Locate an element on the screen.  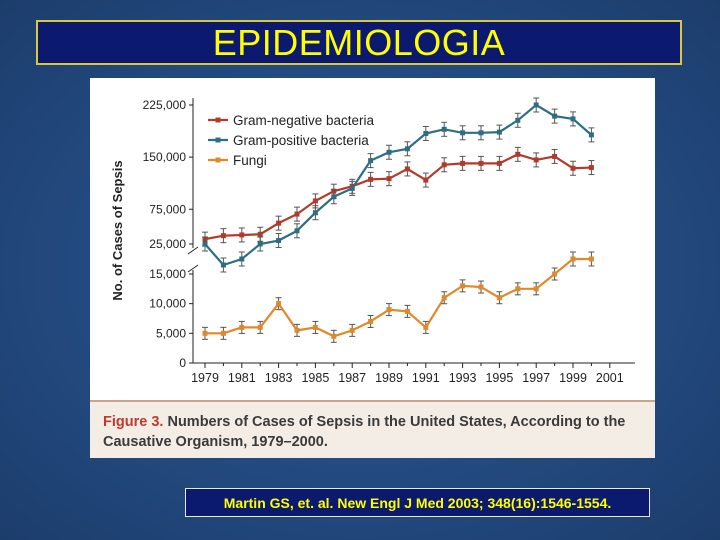
x-tick-label: 2001 is located at coordinates (610, 378).